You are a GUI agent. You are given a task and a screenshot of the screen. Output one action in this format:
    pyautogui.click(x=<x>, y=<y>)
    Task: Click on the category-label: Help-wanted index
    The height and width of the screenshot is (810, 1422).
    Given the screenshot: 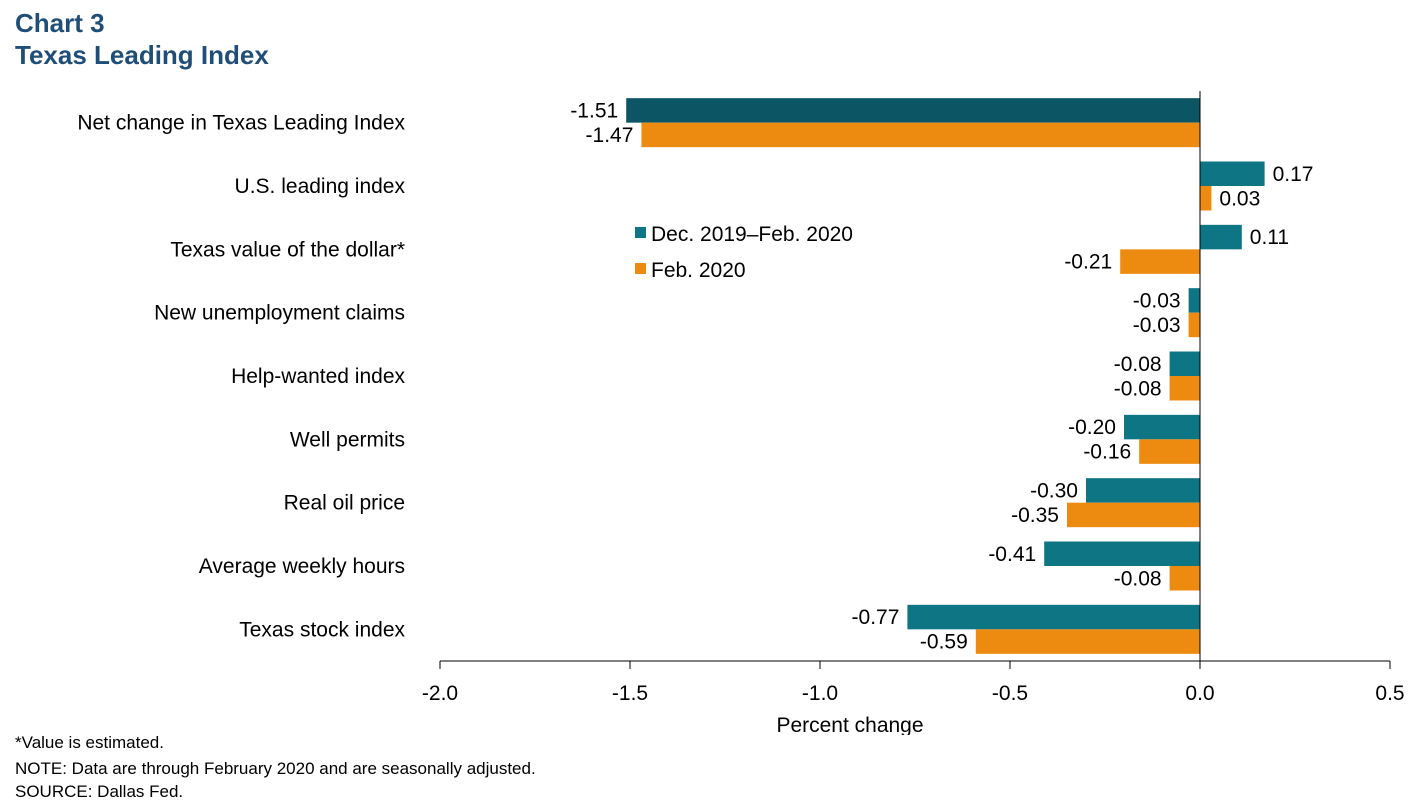 What is the action you would take?
    pyautogui.click(x=318, y=376)
    